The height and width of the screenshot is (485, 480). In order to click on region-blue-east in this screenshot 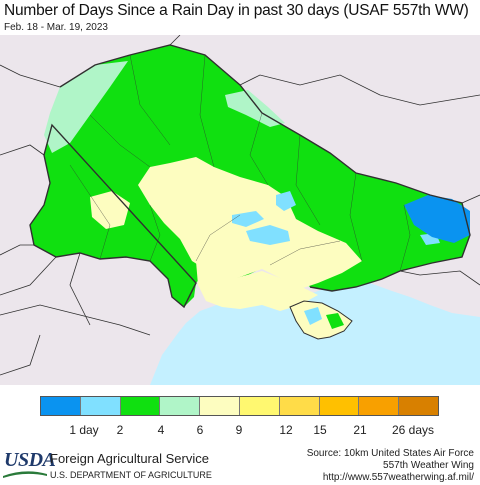, I will do `click(437, 219)`.